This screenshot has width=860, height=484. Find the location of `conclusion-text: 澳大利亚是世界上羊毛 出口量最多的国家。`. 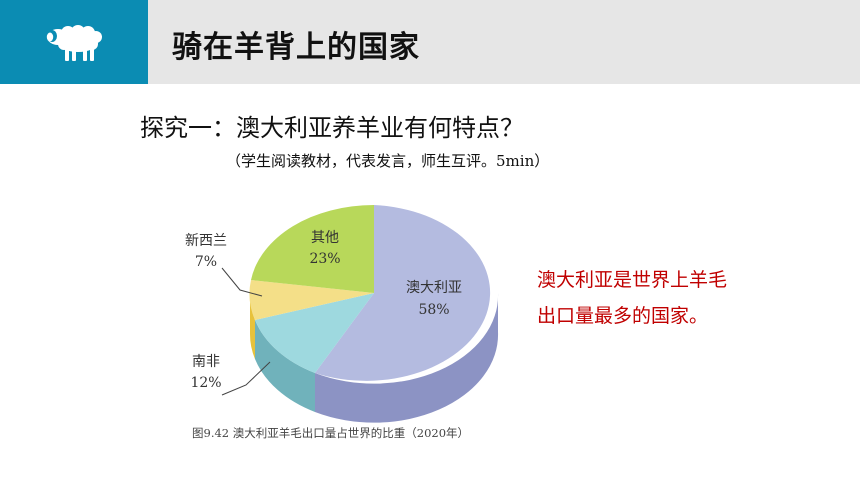

conclusion-text: 澳大利亚是世界上羊毛 出口量最多的国家。 is located at coordinates (657, 298).